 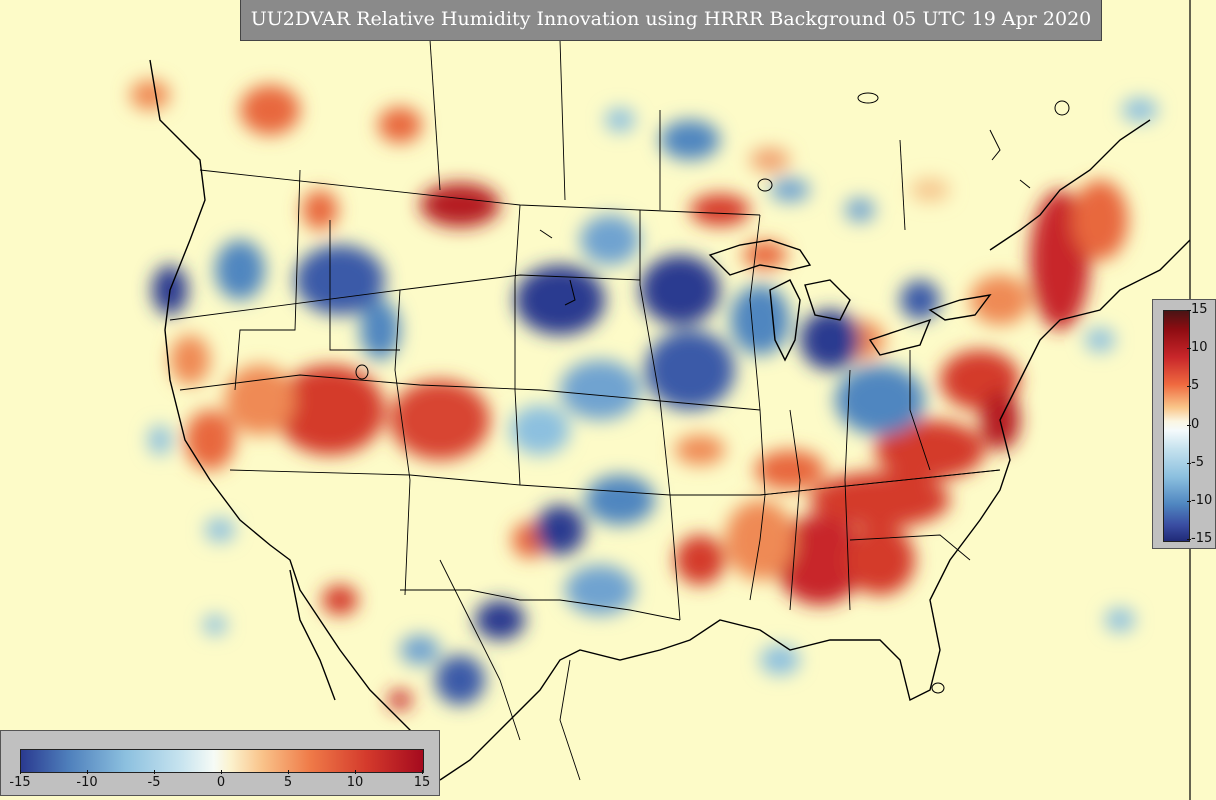 I want to click on horizontal-colorbar: -15 -10 -5 0 5 10 15, so click(x=220, y=763).